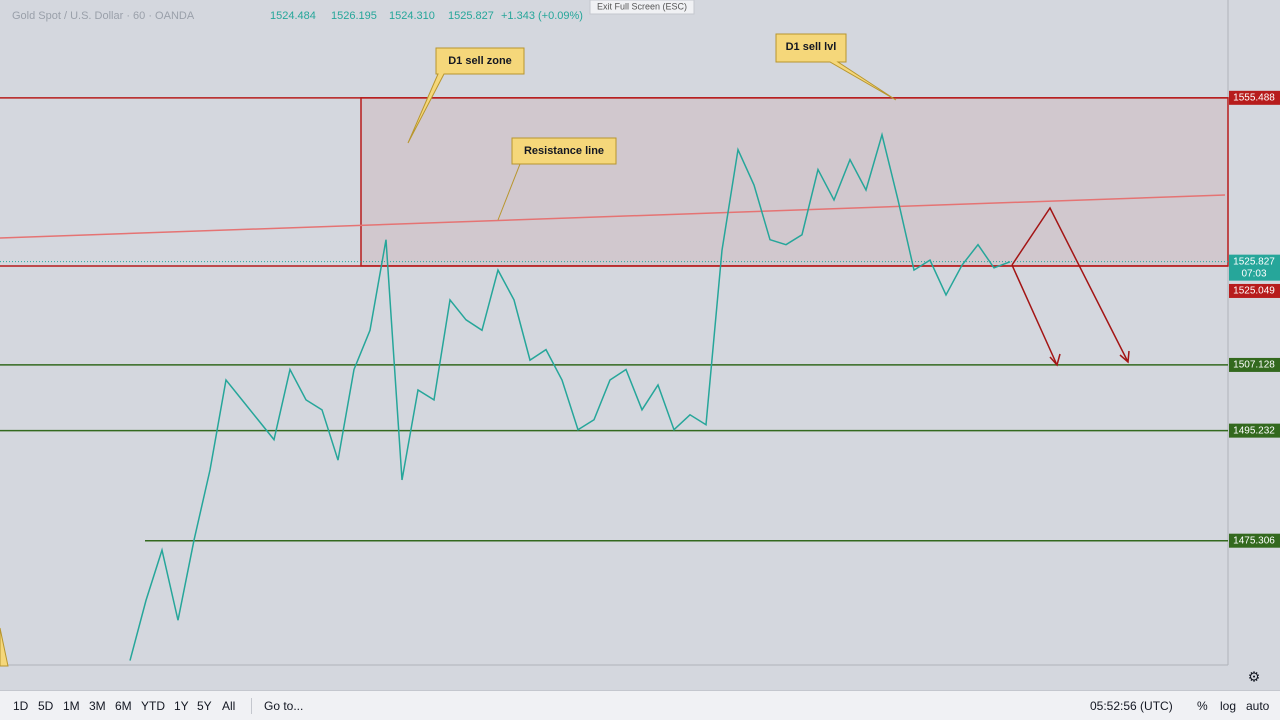 This screenshot has height=720, width=1280. Describe the element at coordinates (123, 706) in the screenshot. I see `range-button: 6M` at that location.